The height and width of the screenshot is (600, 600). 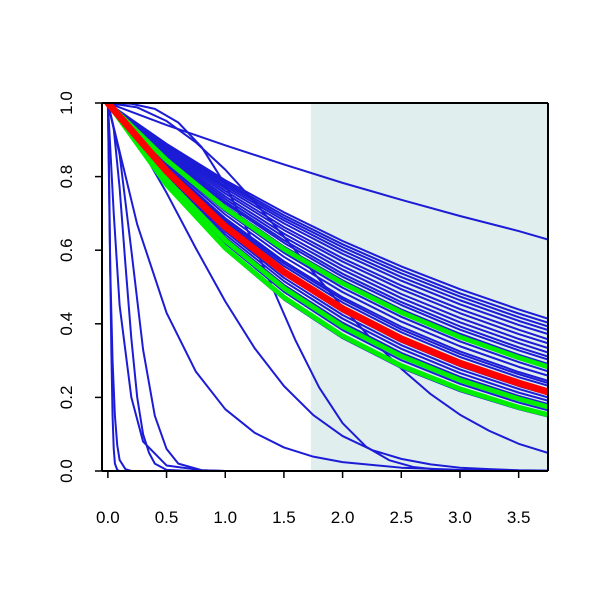 What do you see at coordinates (66, 250) in the screenshot?
I see `y-tick-label: 0.6` at bounding box center [66, 250].